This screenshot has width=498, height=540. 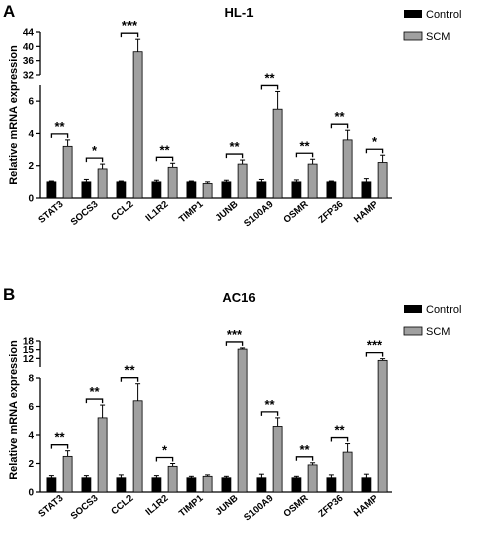 I want to click on legend-swatch-scm, so click(x=413, y=331).